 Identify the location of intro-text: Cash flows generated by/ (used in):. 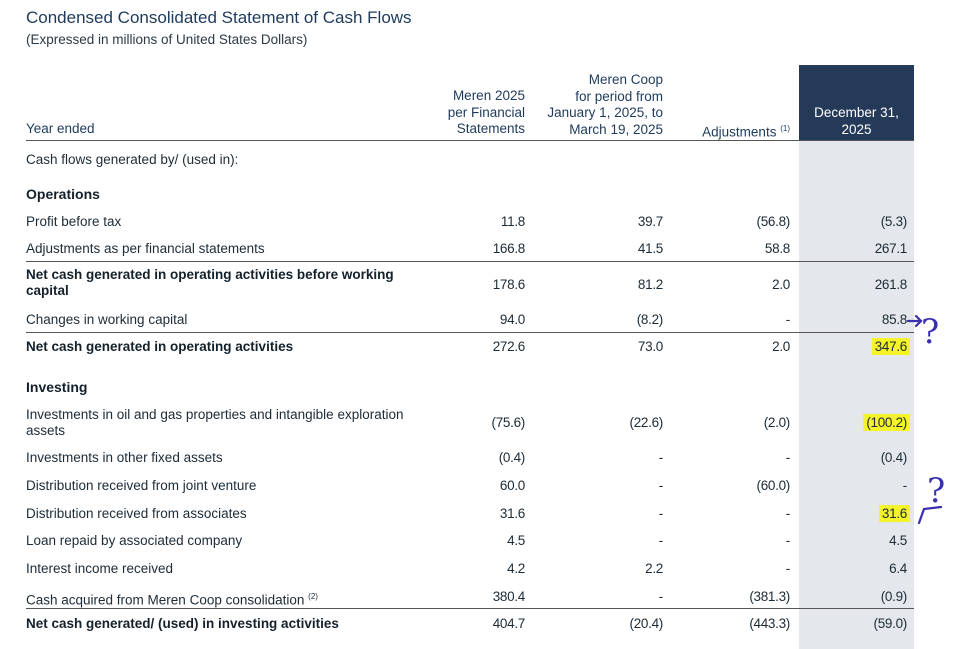
(132, 159).